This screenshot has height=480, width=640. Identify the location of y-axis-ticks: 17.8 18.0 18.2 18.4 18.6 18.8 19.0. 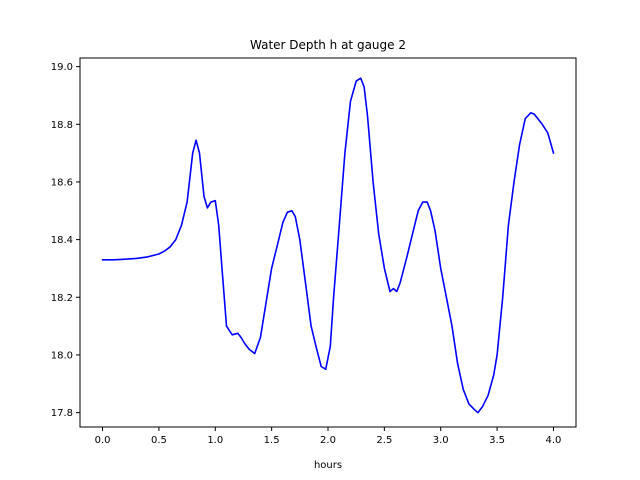
(65, 240).